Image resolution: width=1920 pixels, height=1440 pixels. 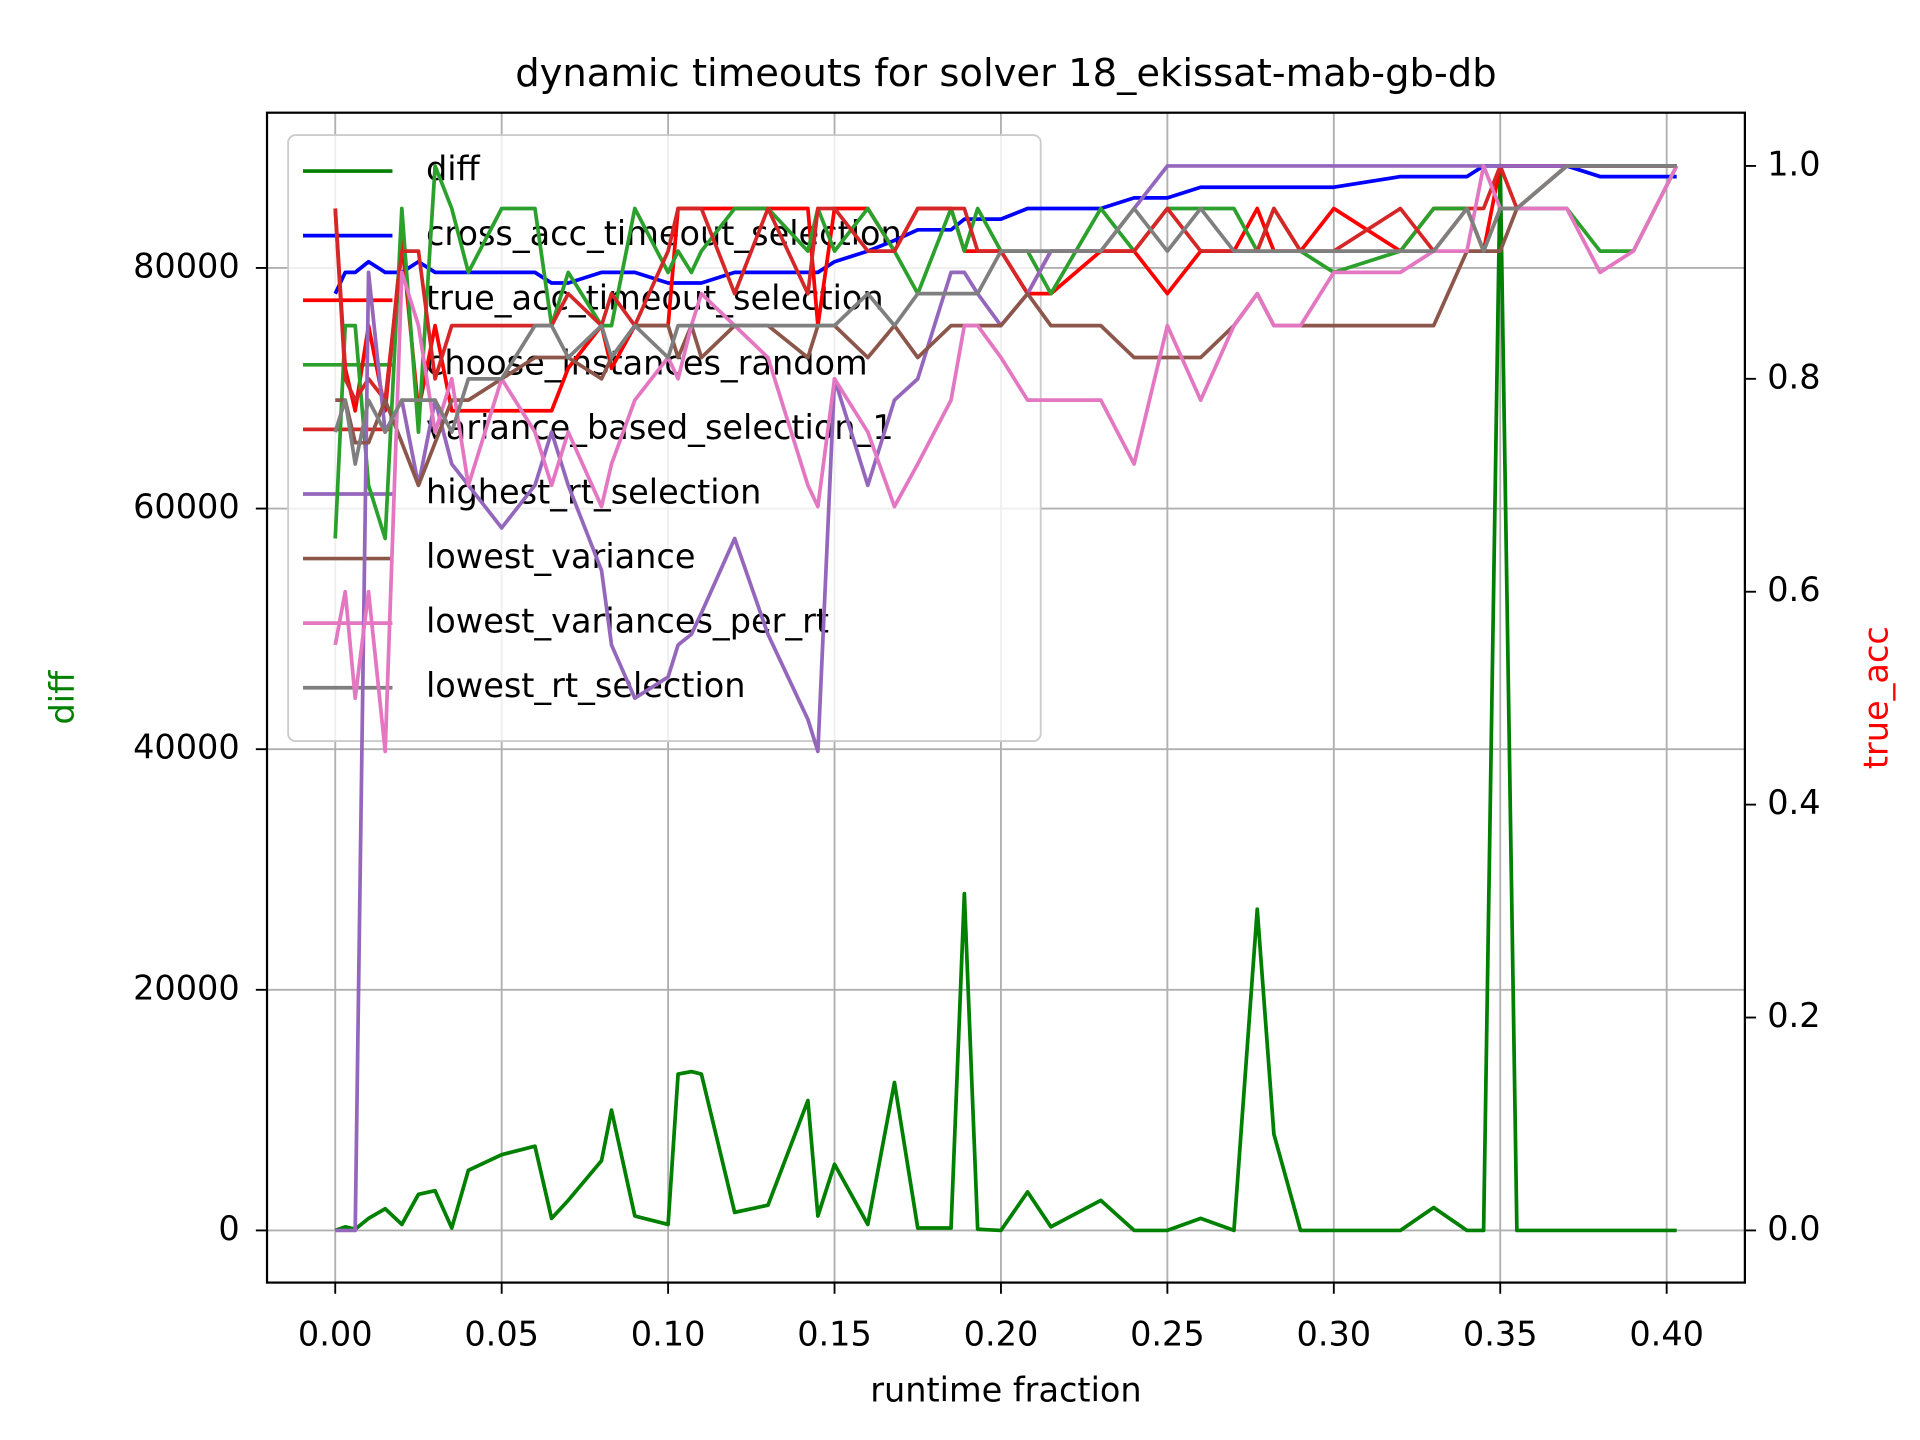 I want to click on y-tick-label: 80000, so click(x=186, y=265).